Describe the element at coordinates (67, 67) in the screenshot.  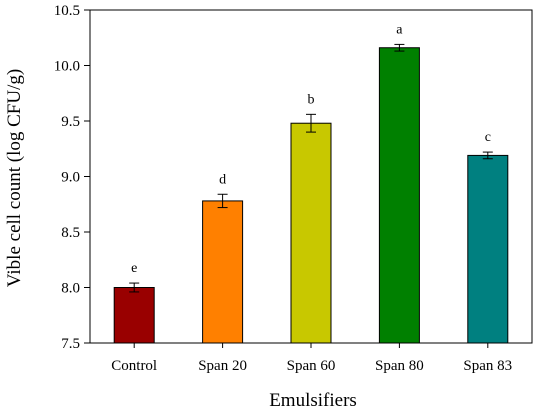
I see `y-tick-label: 10.0` at that location.